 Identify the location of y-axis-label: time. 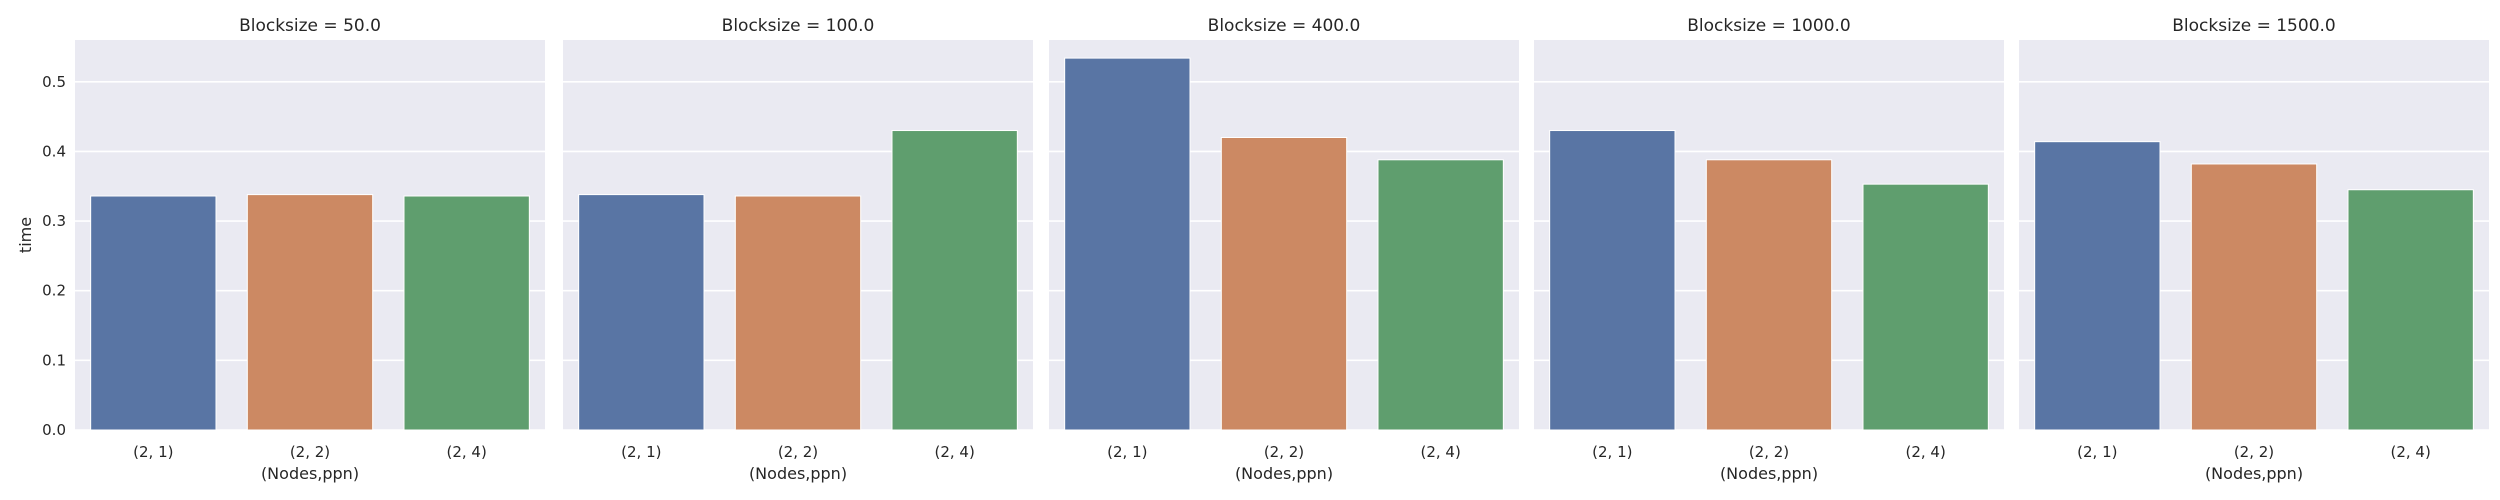
(25, 235).